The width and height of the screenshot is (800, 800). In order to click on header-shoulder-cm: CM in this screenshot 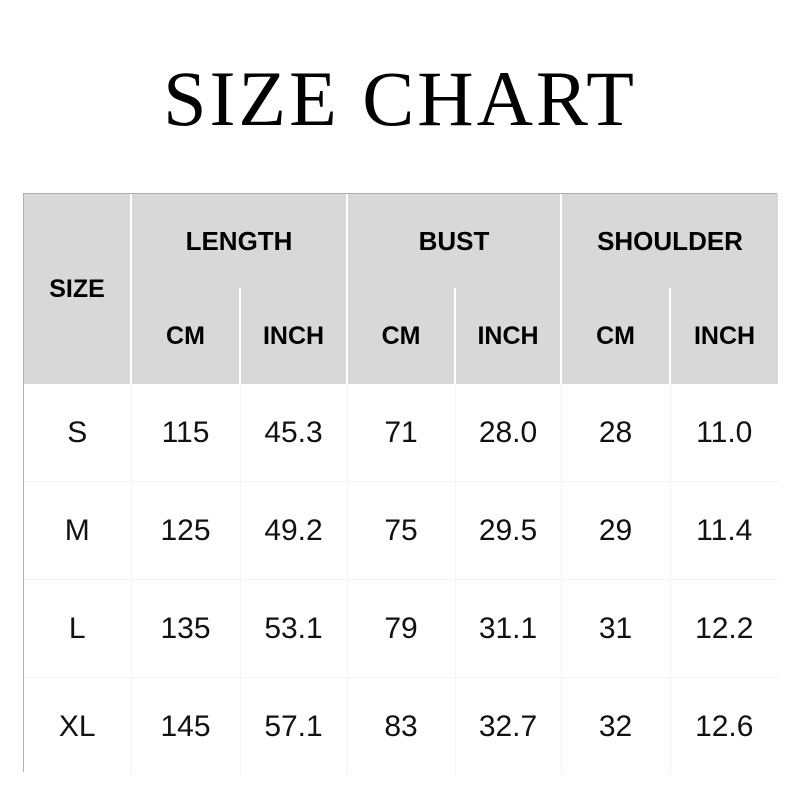, I will do `click(615, 336)`.